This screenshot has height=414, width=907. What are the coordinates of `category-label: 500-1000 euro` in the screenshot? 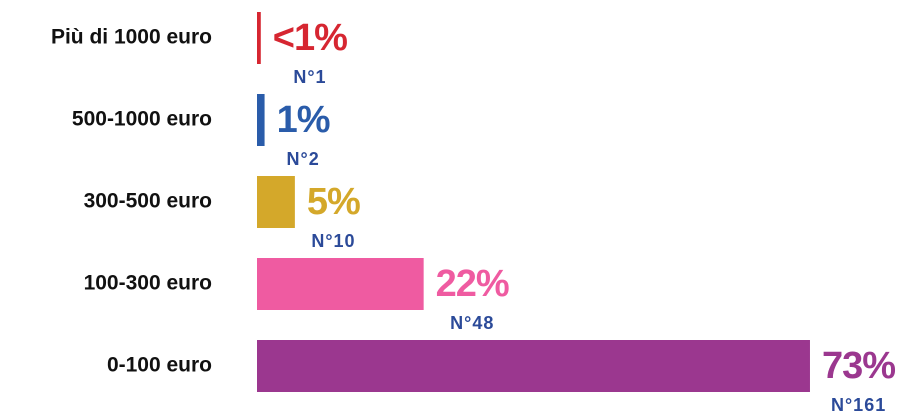 It's located at (142, 119).